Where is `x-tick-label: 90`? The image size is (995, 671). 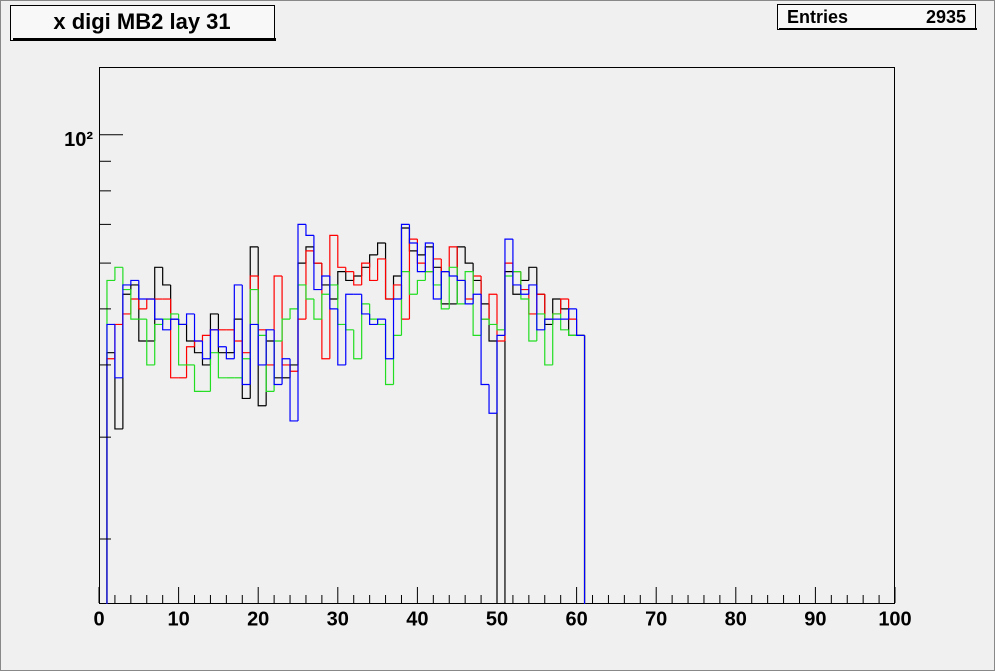 x-tick-label: 90 is located at coordinates (815, 619).